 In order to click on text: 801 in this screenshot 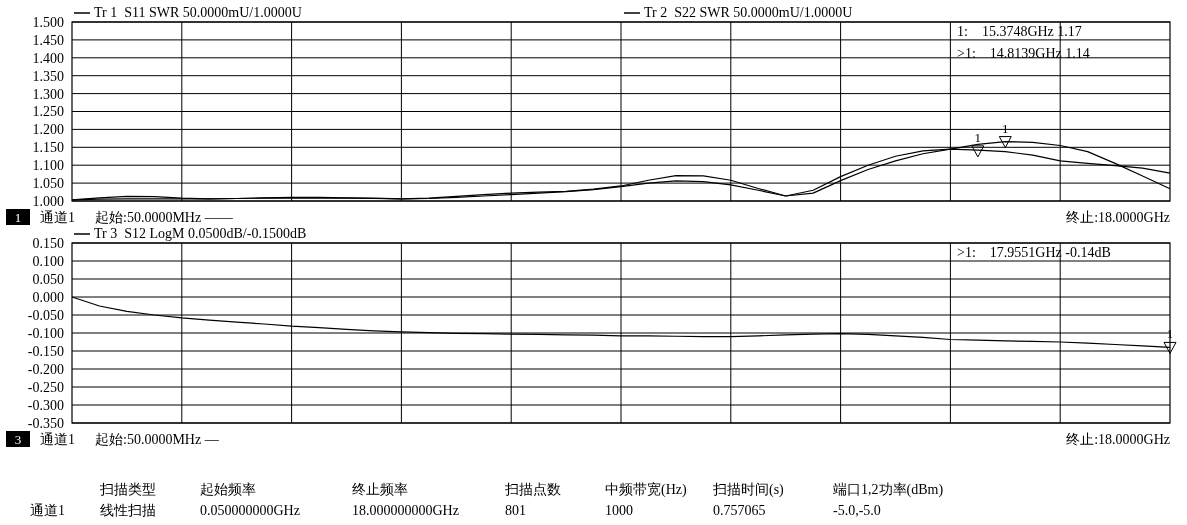, I will do `click(515, 510)`.